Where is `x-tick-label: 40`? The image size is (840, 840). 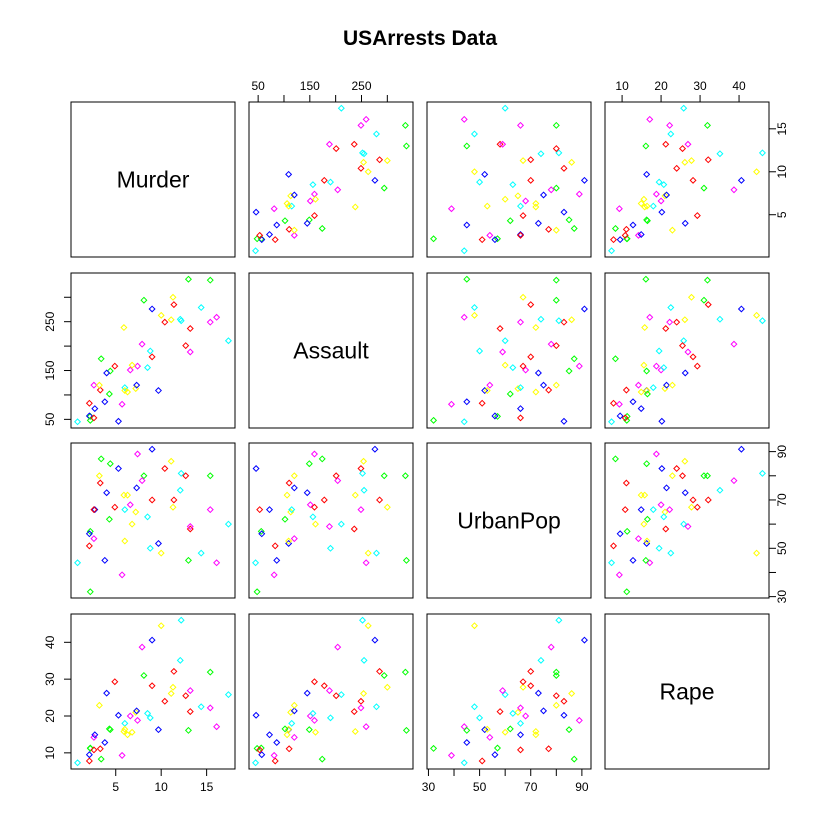 x-tick-label: 40 is located at coordinates (739, 86).